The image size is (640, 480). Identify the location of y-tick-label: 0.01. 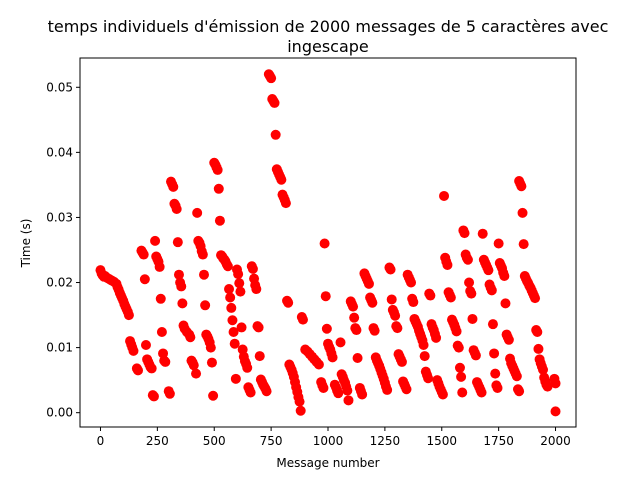
(59, 348).